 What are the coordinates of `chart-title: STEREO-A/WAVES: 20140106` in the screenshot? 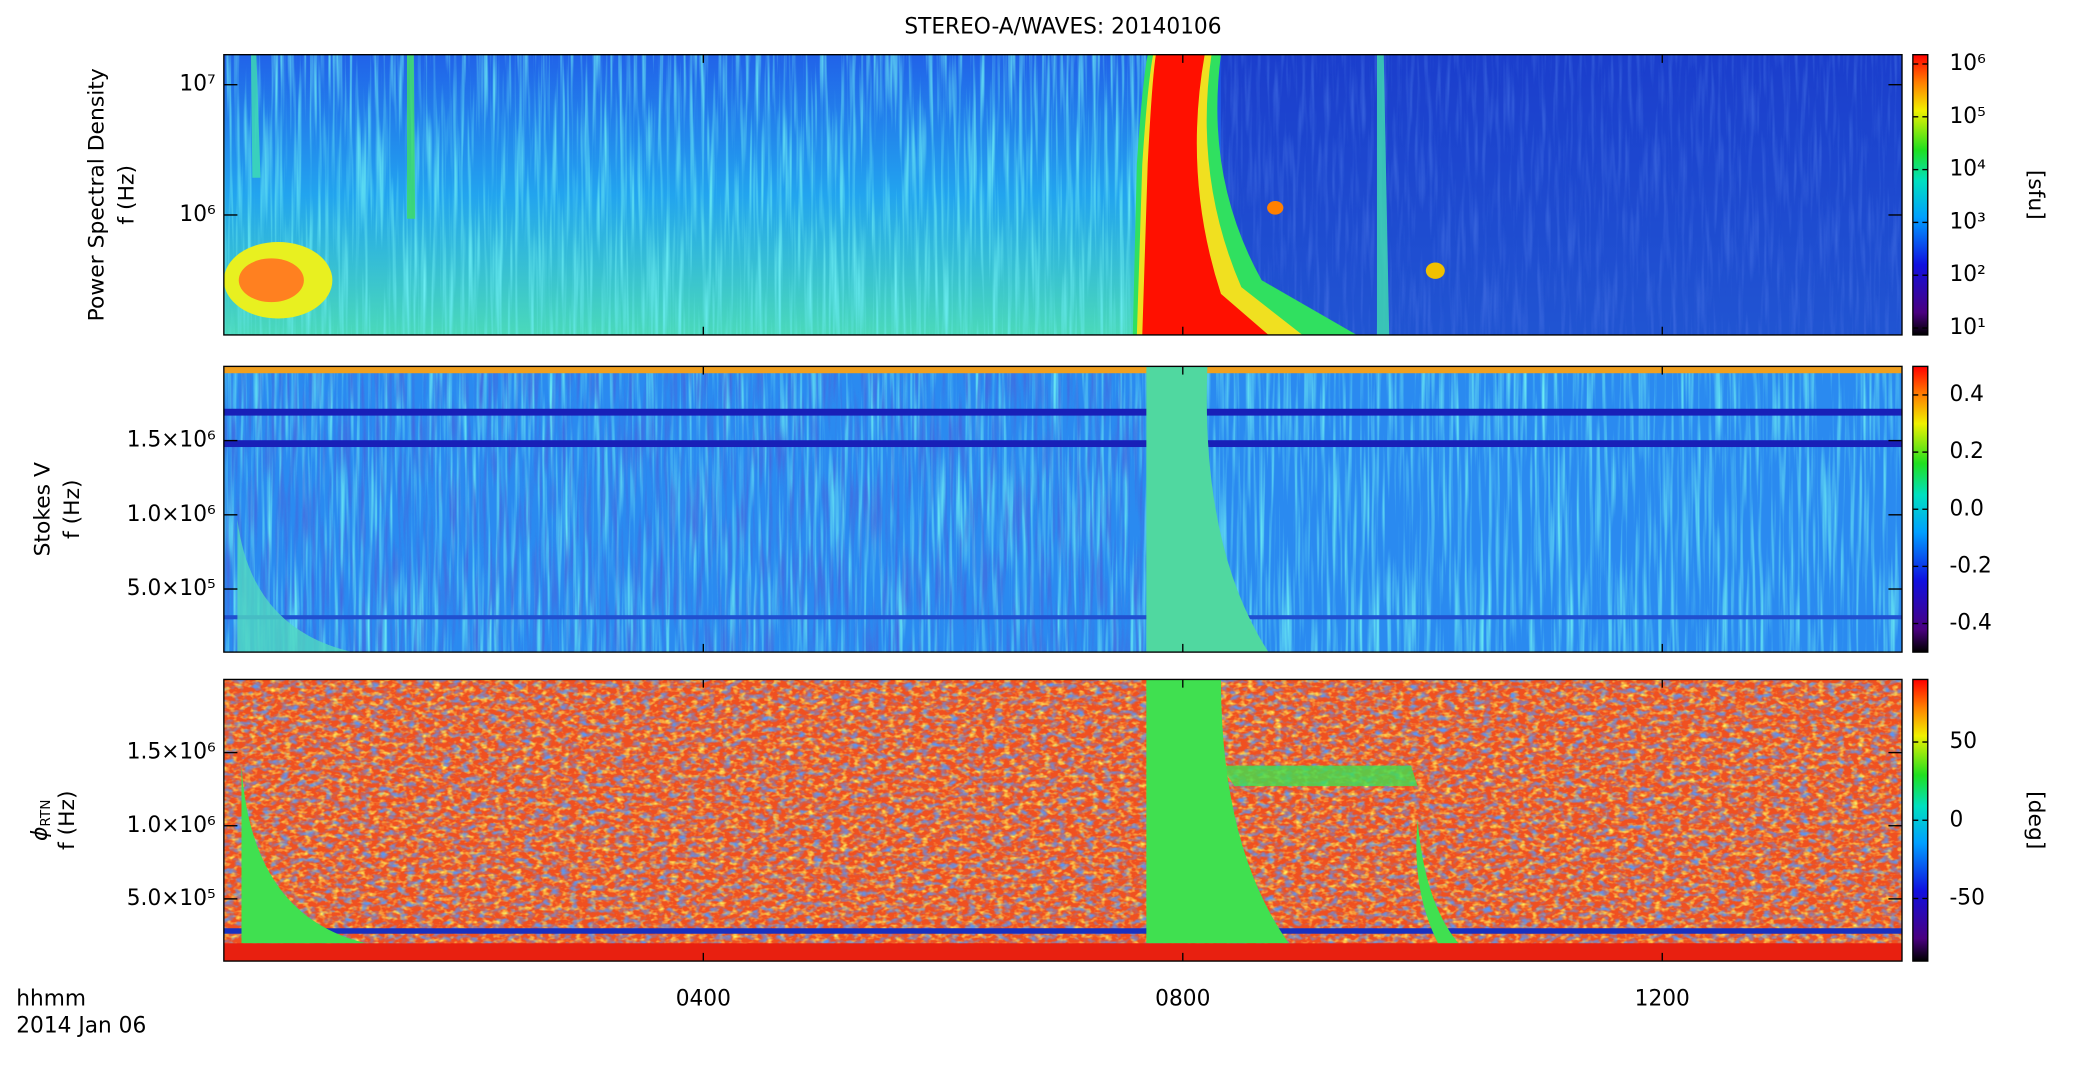 It's located at (1062, 26).